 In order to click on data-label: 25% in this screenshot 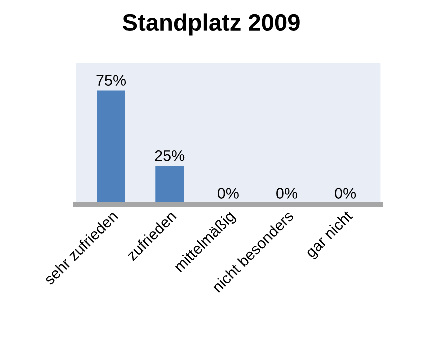, I will do `click(170, 156)`.